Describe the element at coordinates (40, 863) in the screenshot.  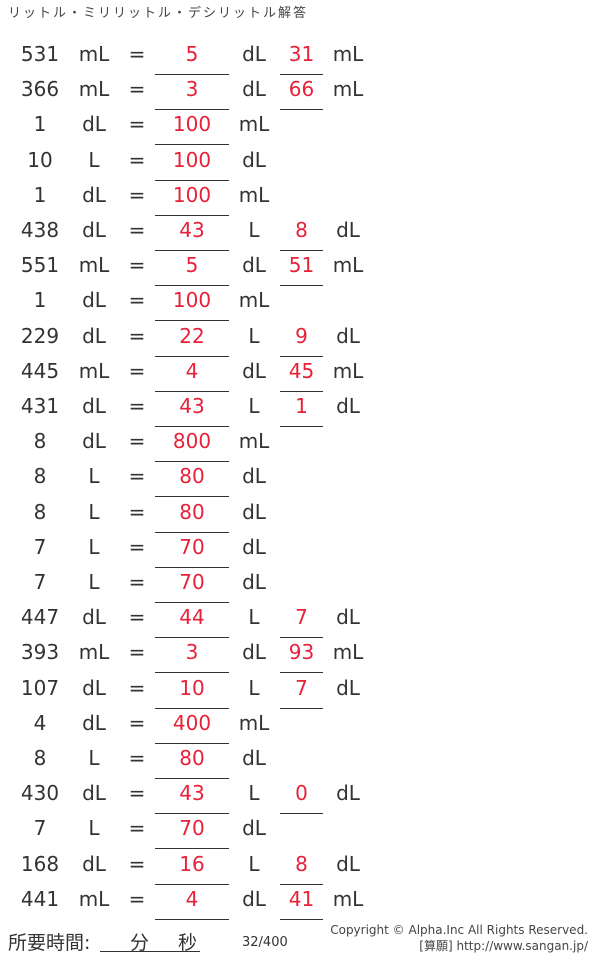
I see `quantity: 168` at that location.